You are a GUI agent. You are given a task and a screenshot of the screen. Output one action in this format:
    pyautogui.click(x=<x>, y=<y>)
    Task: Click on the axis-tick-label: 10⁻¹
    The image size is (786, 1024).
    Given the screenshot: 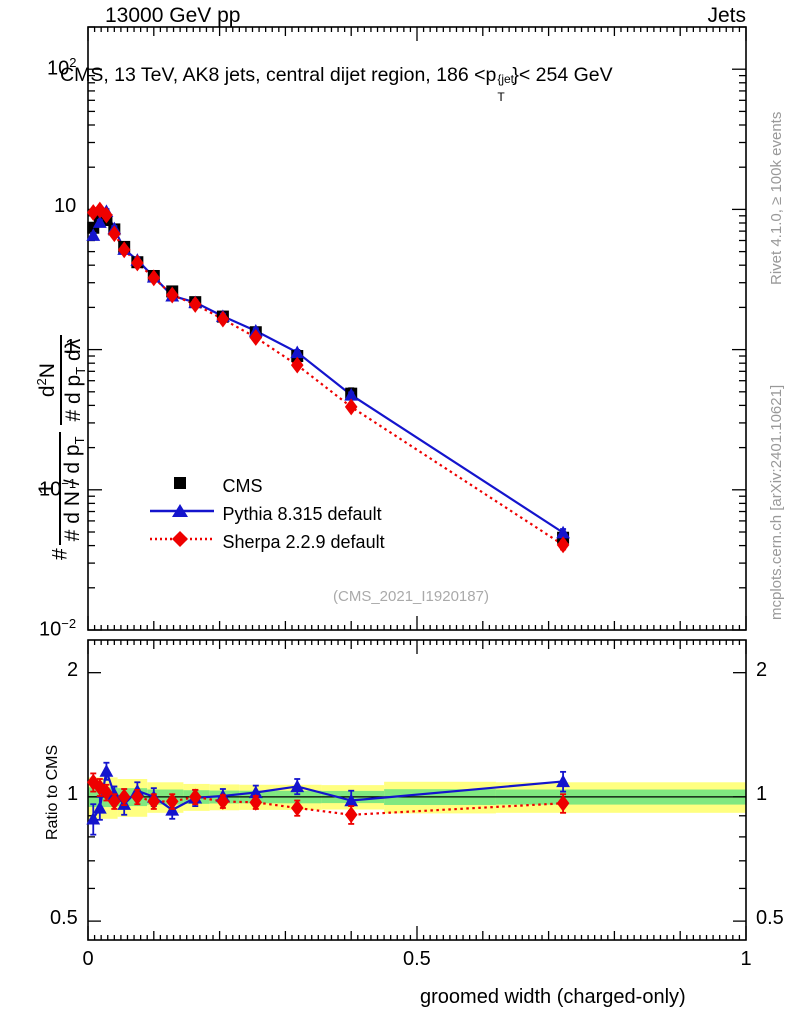 What is the action you would take?
    pyautogui.click(x=58, y=488)
    